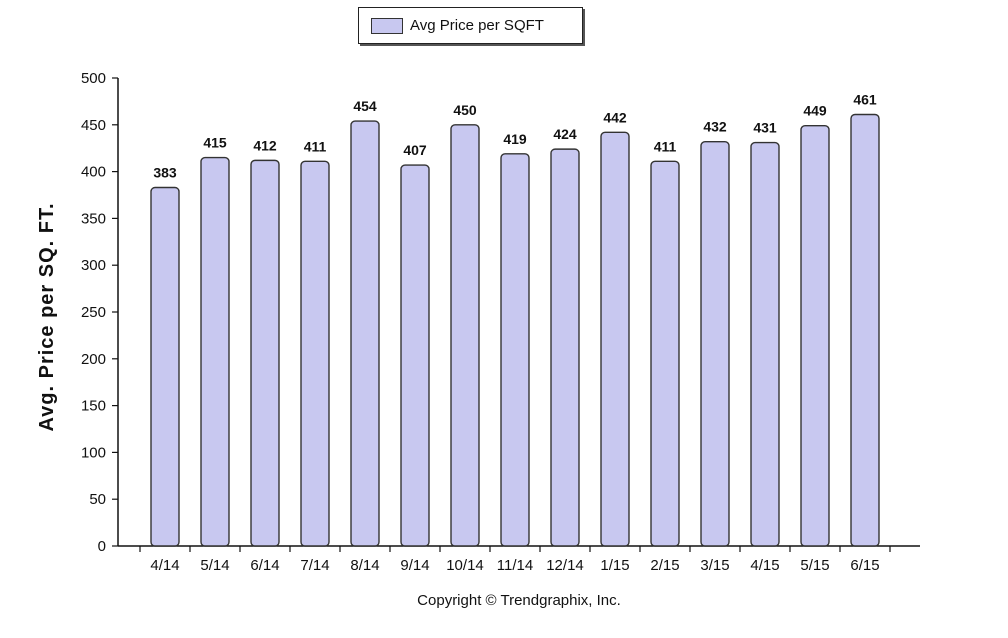 The width and height of the screenshot is (1008, 638). I want to click on x-tick-label: 4/15, so click(764, 565).